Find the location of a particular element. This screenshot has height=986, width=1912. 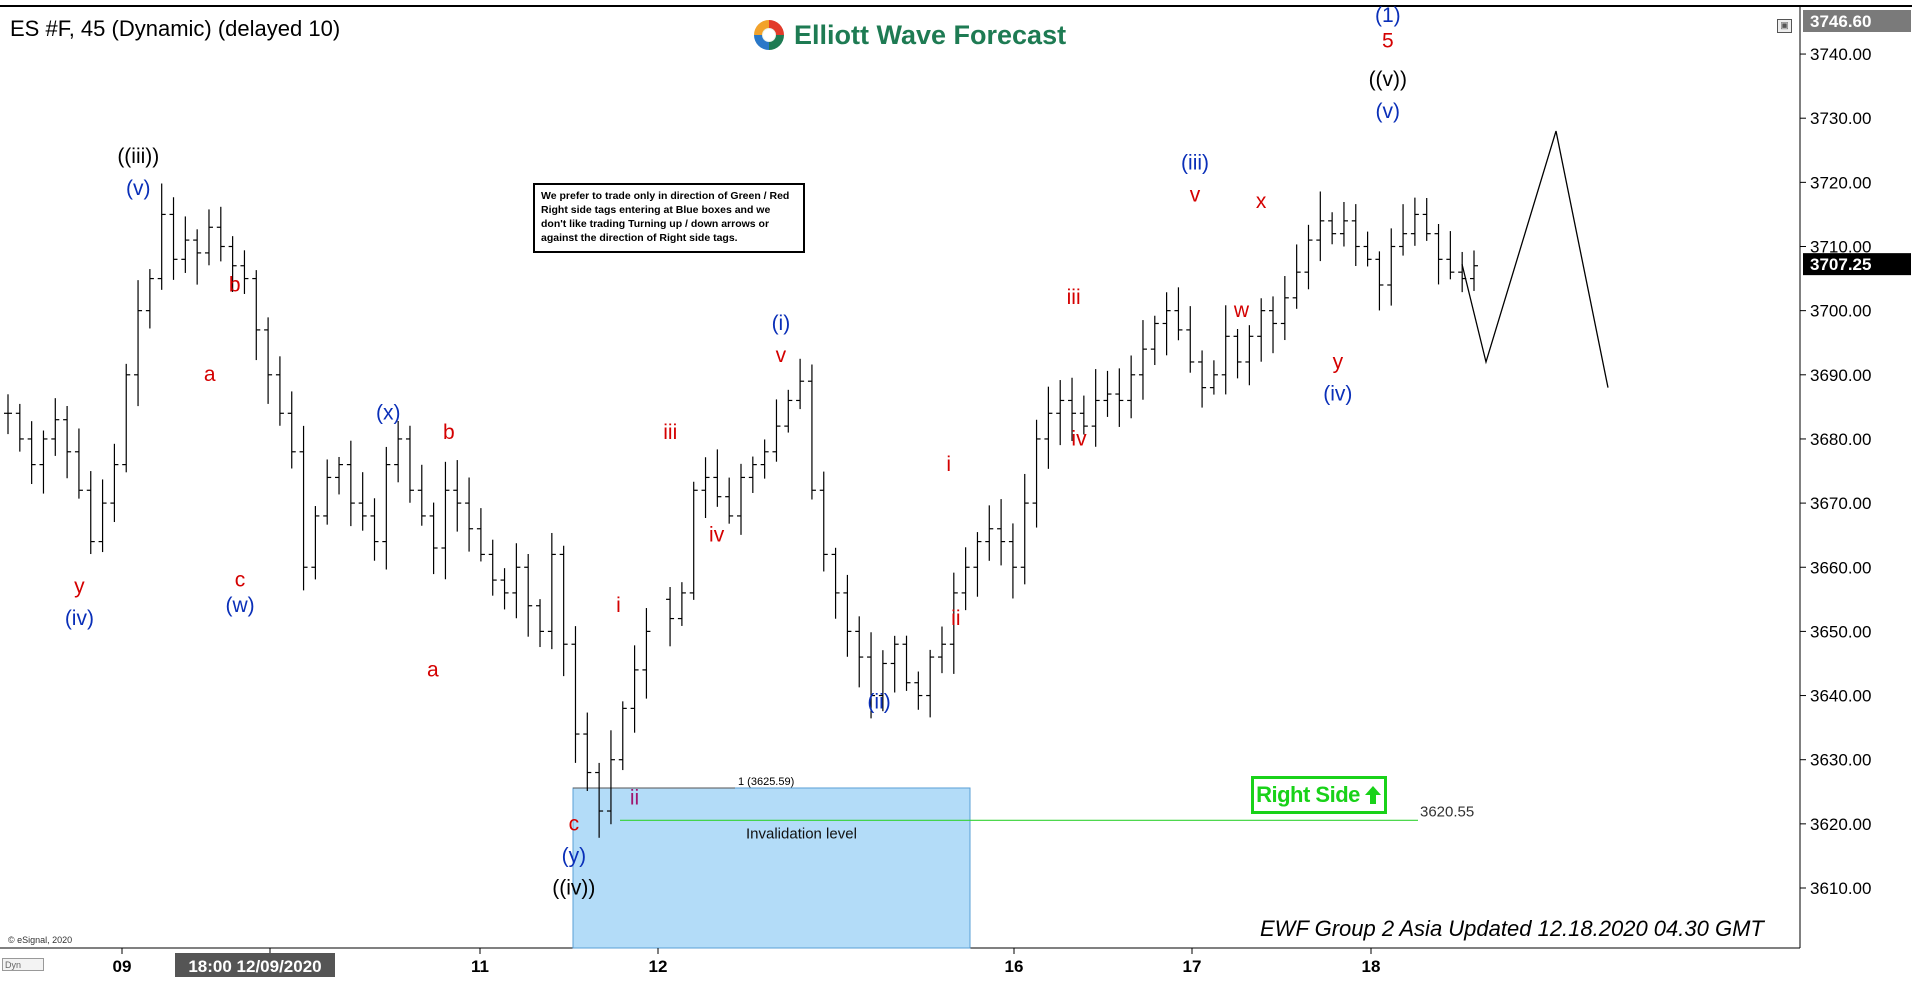

logo-swirl-icon is located at coordinates (769, 35).